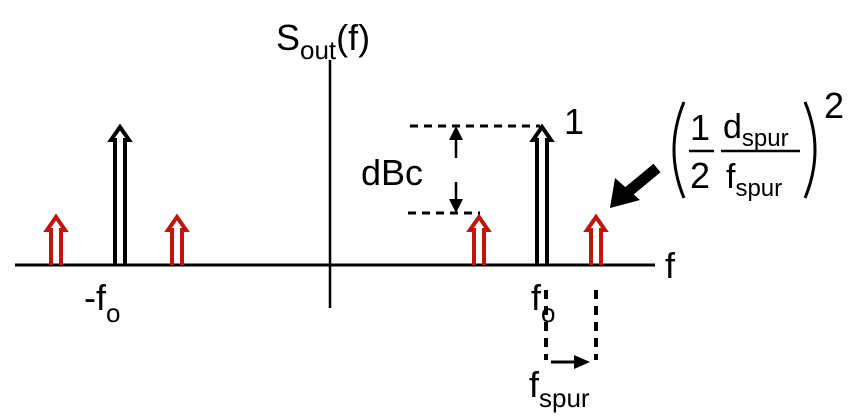 Image resolution: width=852 pixels, height=419 pixels. I want to click on formula-den-two: 2, so click(700, 175).